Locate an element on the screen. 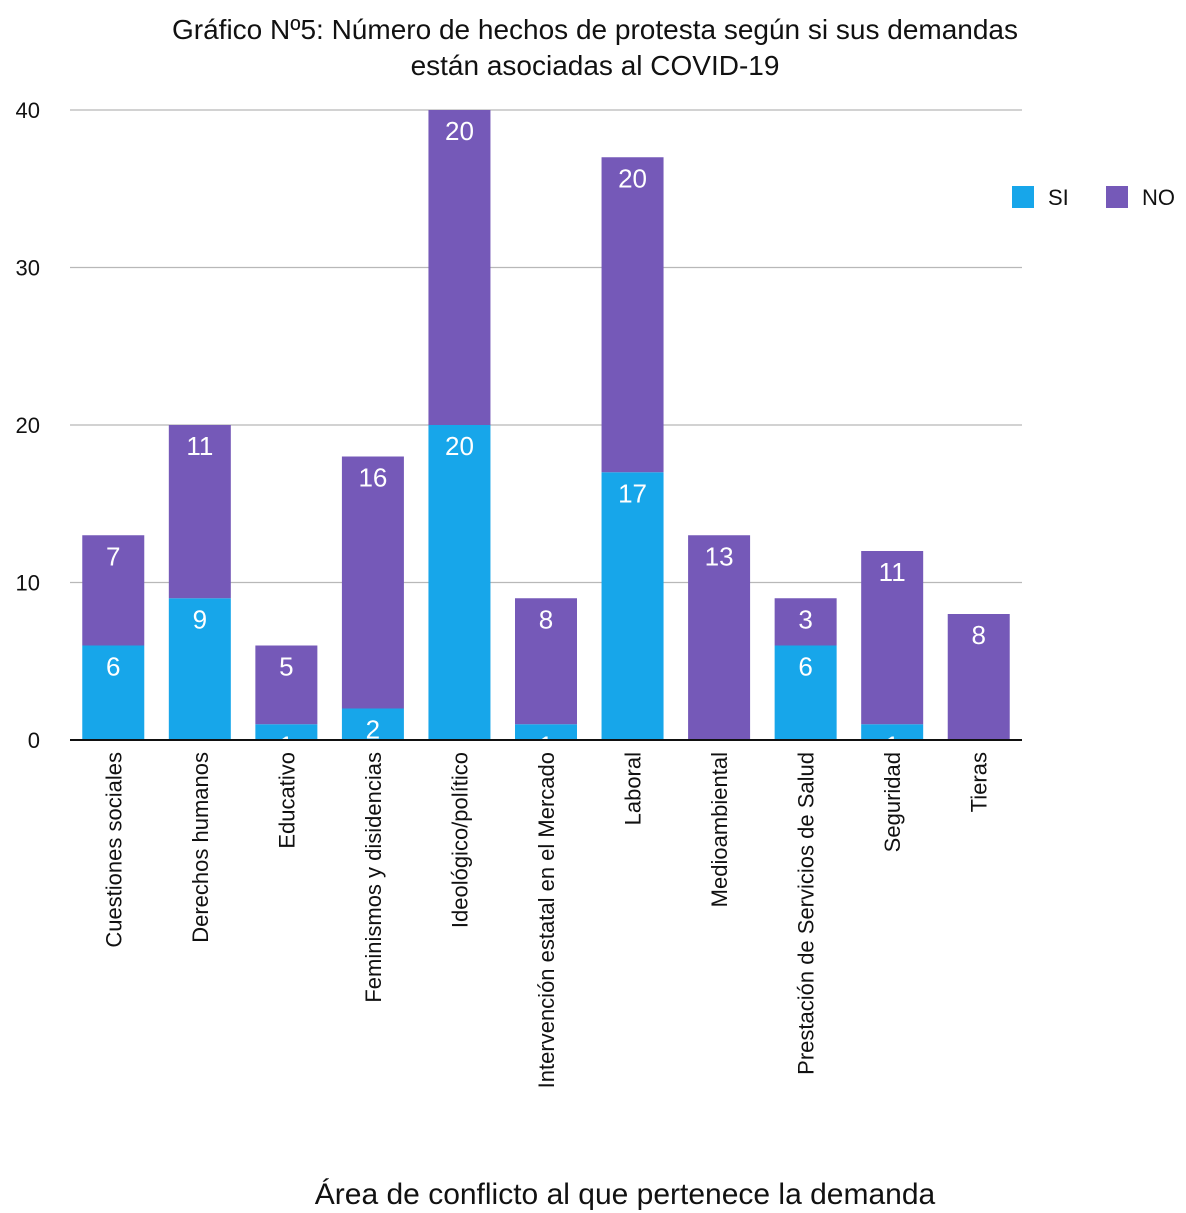 The image size is (1186, 1213). data-label-no: 5 is located at coordinates (286, 667).